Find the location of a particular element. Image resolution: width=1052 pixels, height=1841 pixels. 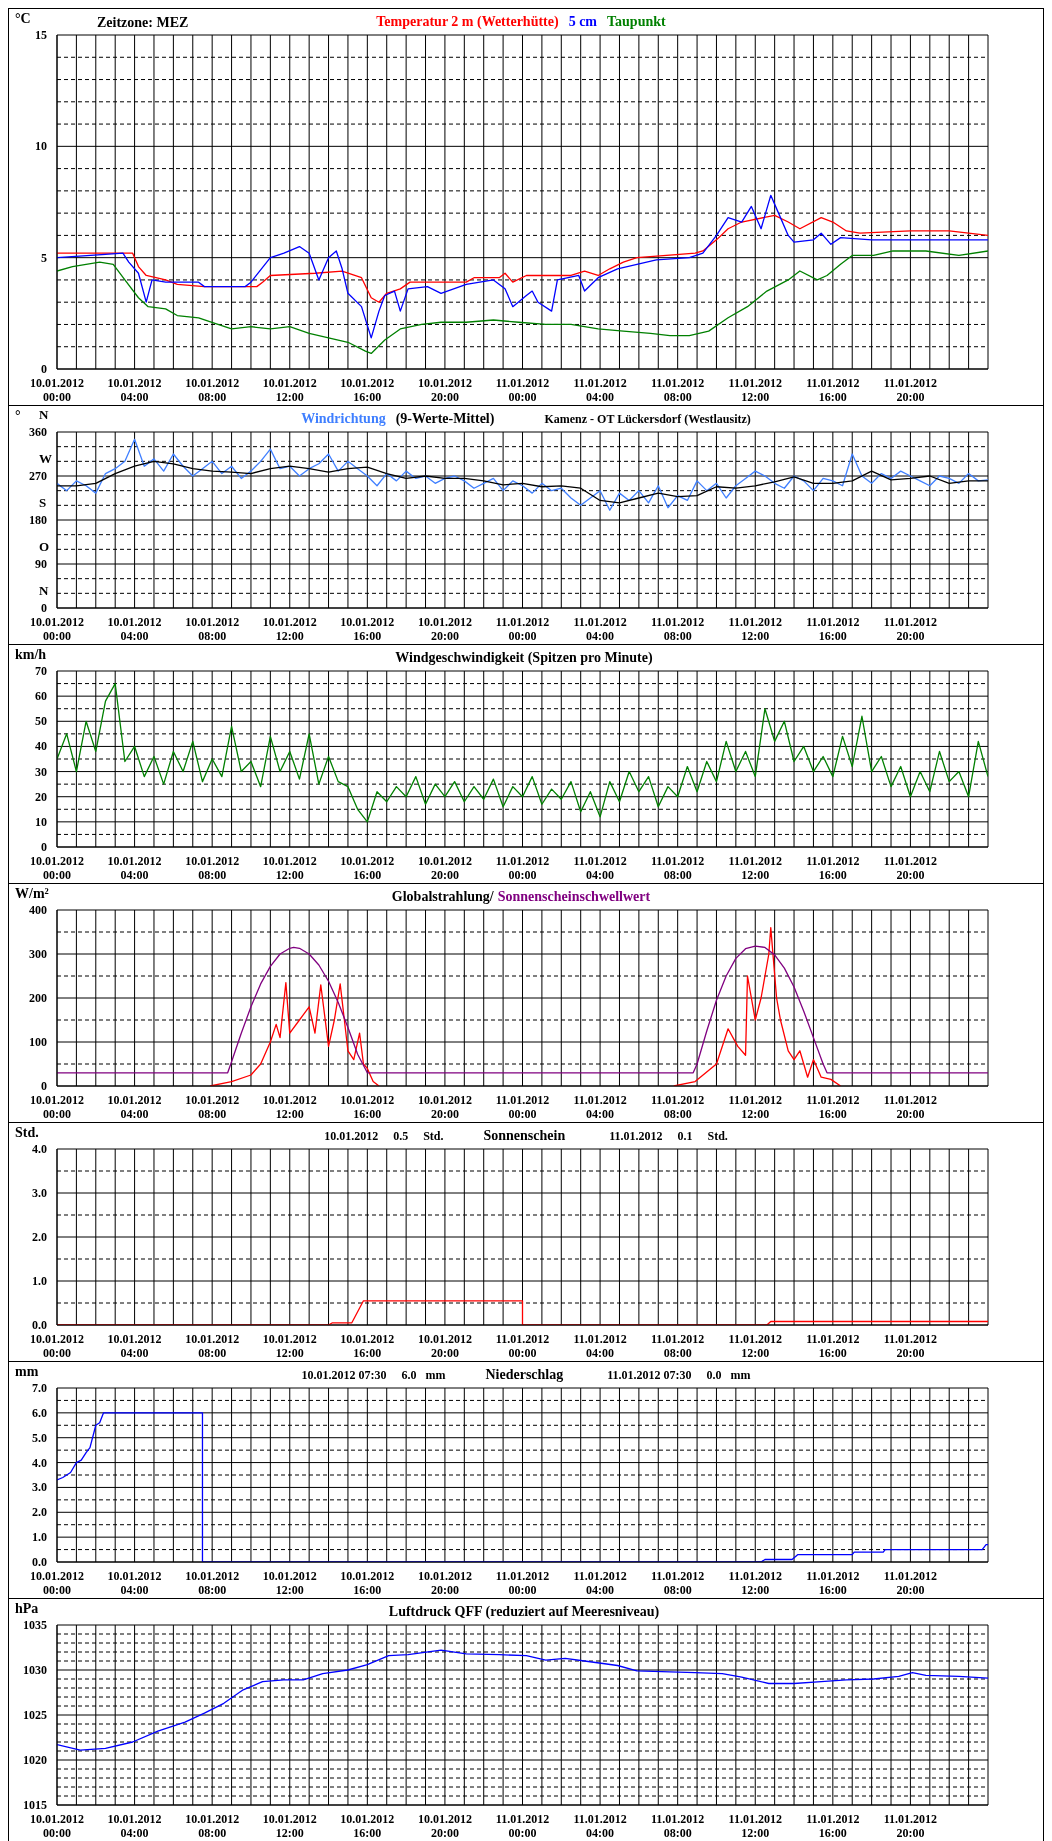

y-tick-label: 1025 is located at coordinates (35, 1715).